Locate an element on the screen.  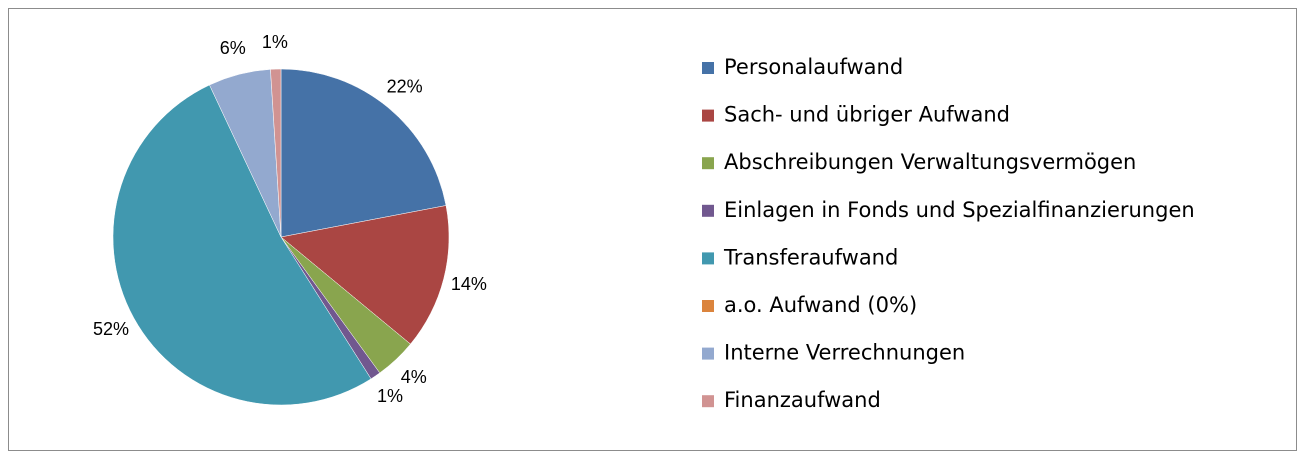
data-label: 4% is located at coordinates (414, 377).